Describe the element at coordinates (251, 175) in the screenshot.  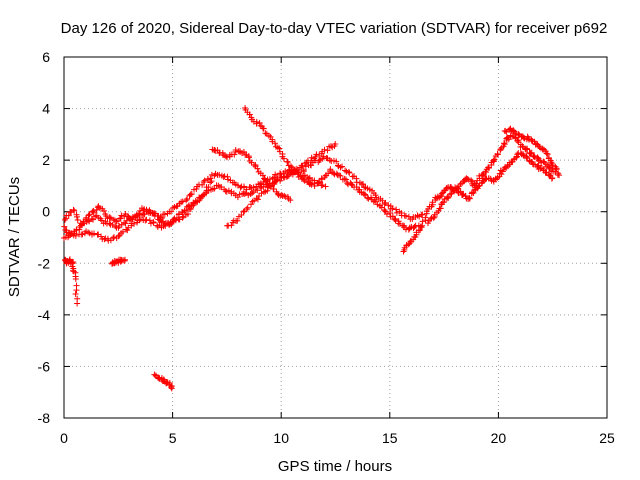
I see `series-track-d` at that location.